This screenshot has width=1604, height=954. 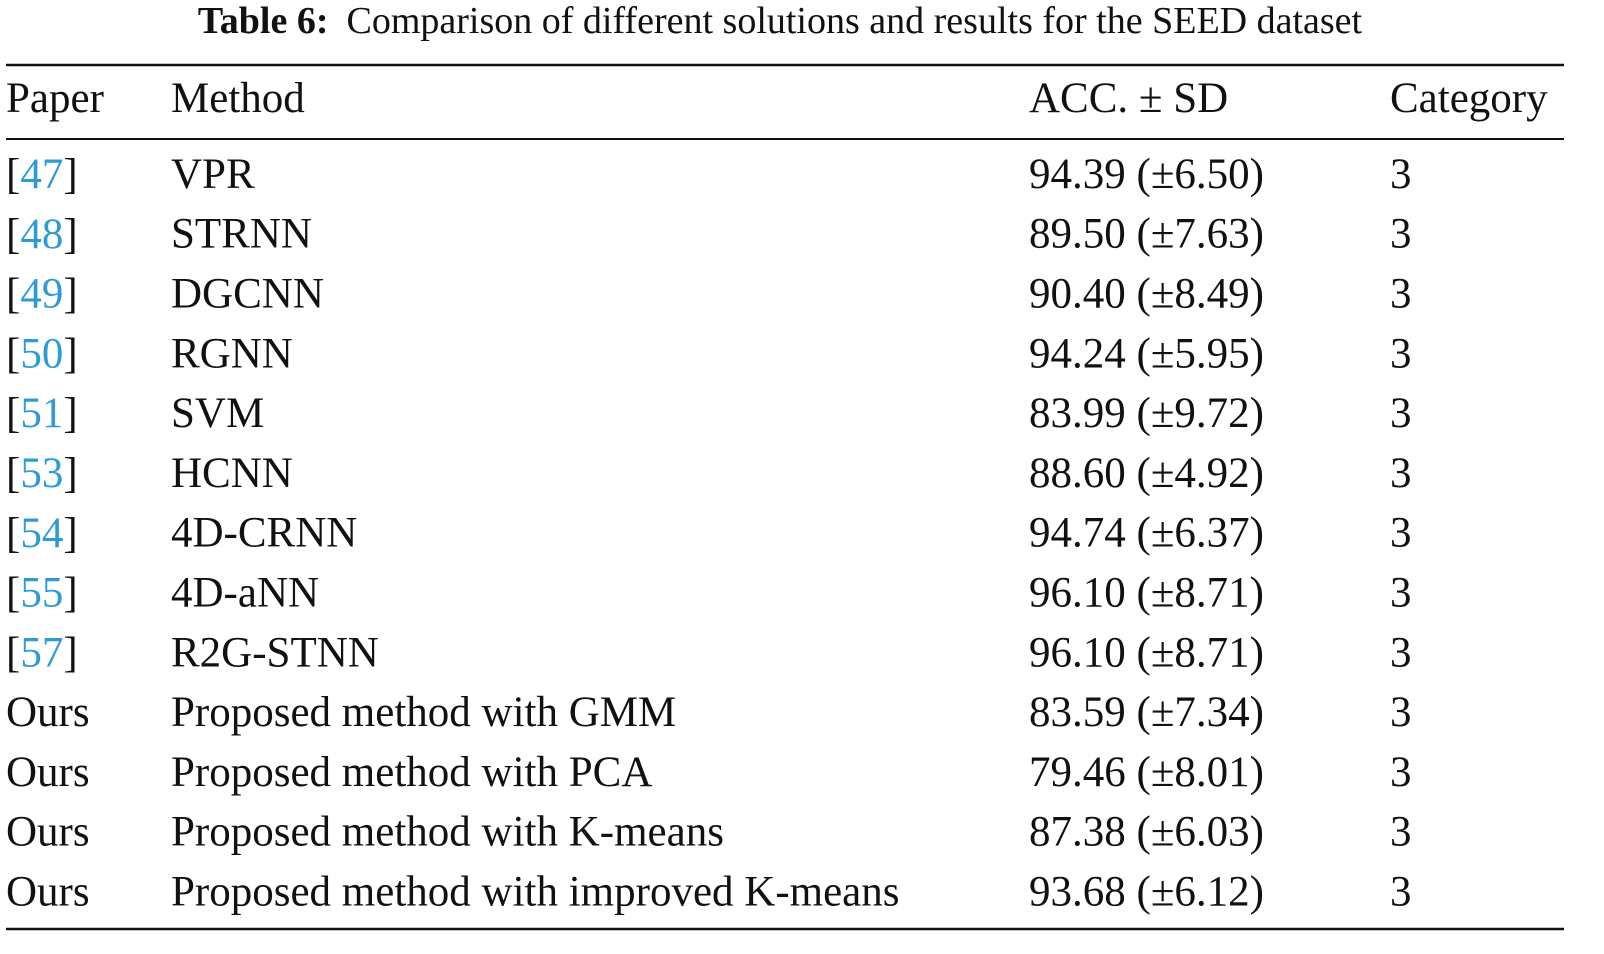 I want to click on cell-accuracy: 90.40 (±8.49), so click(x=1146, y=293).